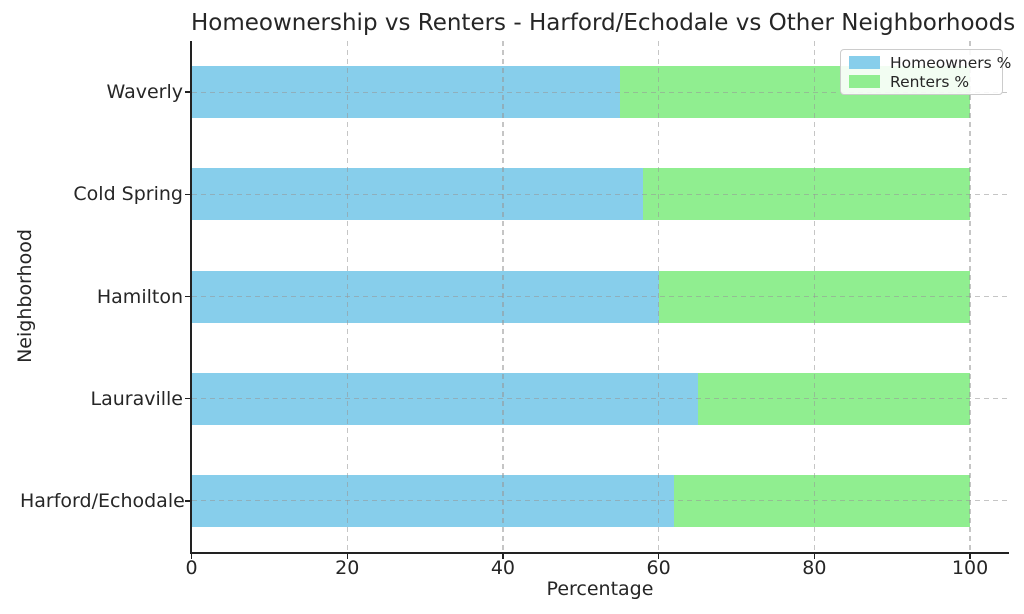  Describe the element at coordinates (102, 500) in the screenshot. I see `y-tick-label-4: Harford/Echodale` at that location.